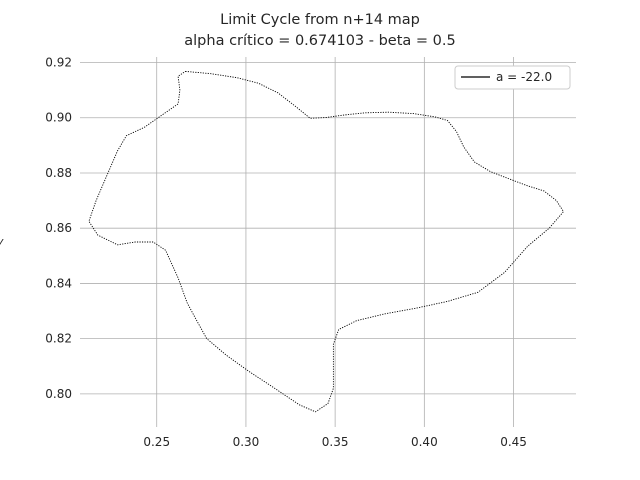 The width and height of the screenshot is (640, 480). Describe the element at coordinates (524, 77) in the screenshot. I see `legend-label: a = -22.0` at that location.